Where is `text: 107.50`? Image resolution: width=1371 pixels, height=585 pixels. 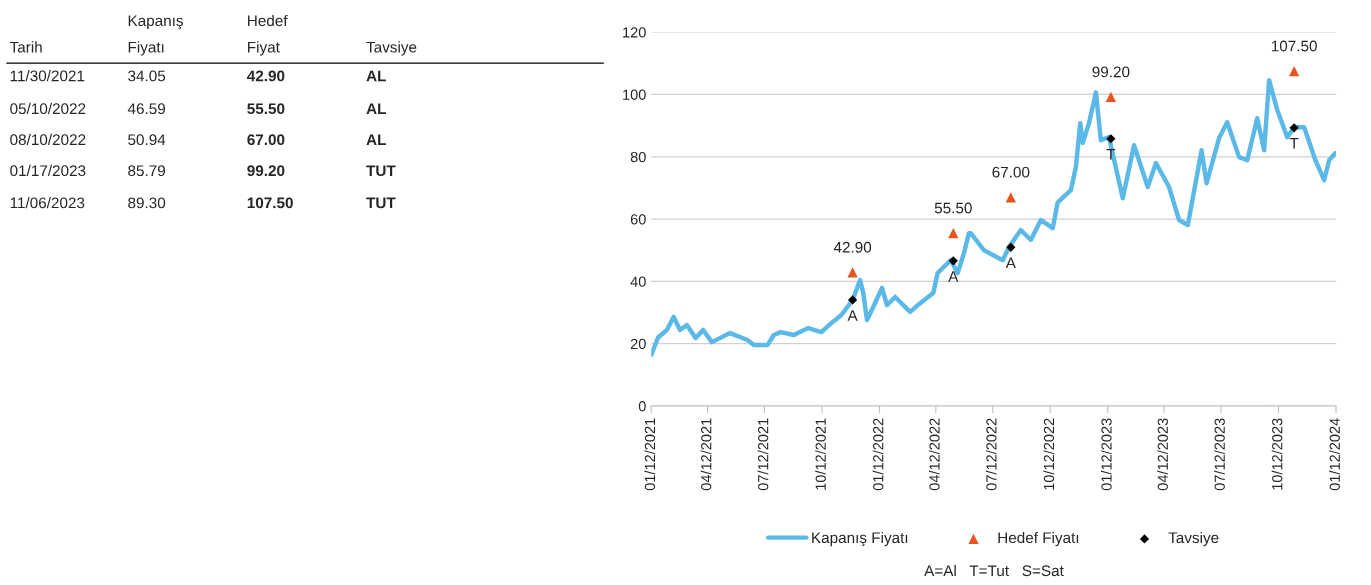 text: 107.50 is located at coordinates (270, 203).